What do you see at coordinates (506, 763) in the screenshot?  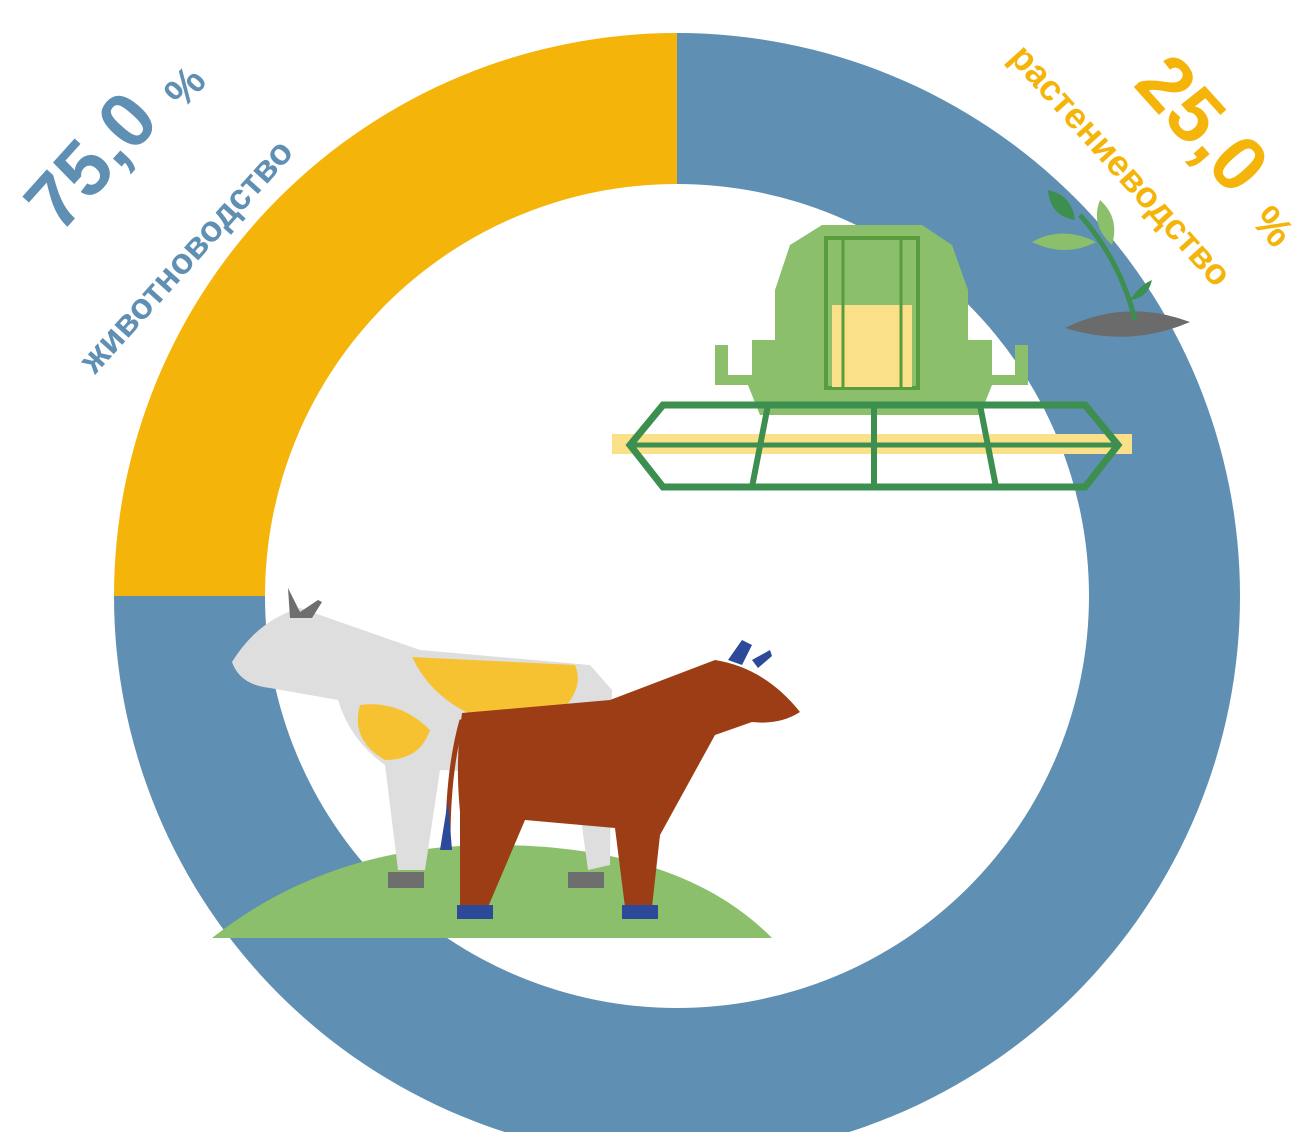 I see `cows-on-hill-icon` at bounding box center [506, 763].